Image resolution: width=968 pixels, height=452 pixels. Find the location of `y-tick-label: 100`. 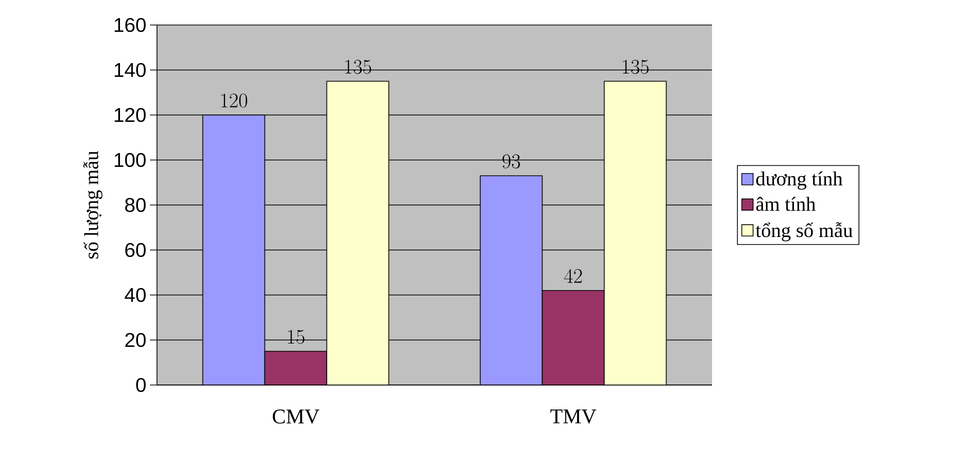

y-tick-label: 100 is located at coordinates (130, 160).